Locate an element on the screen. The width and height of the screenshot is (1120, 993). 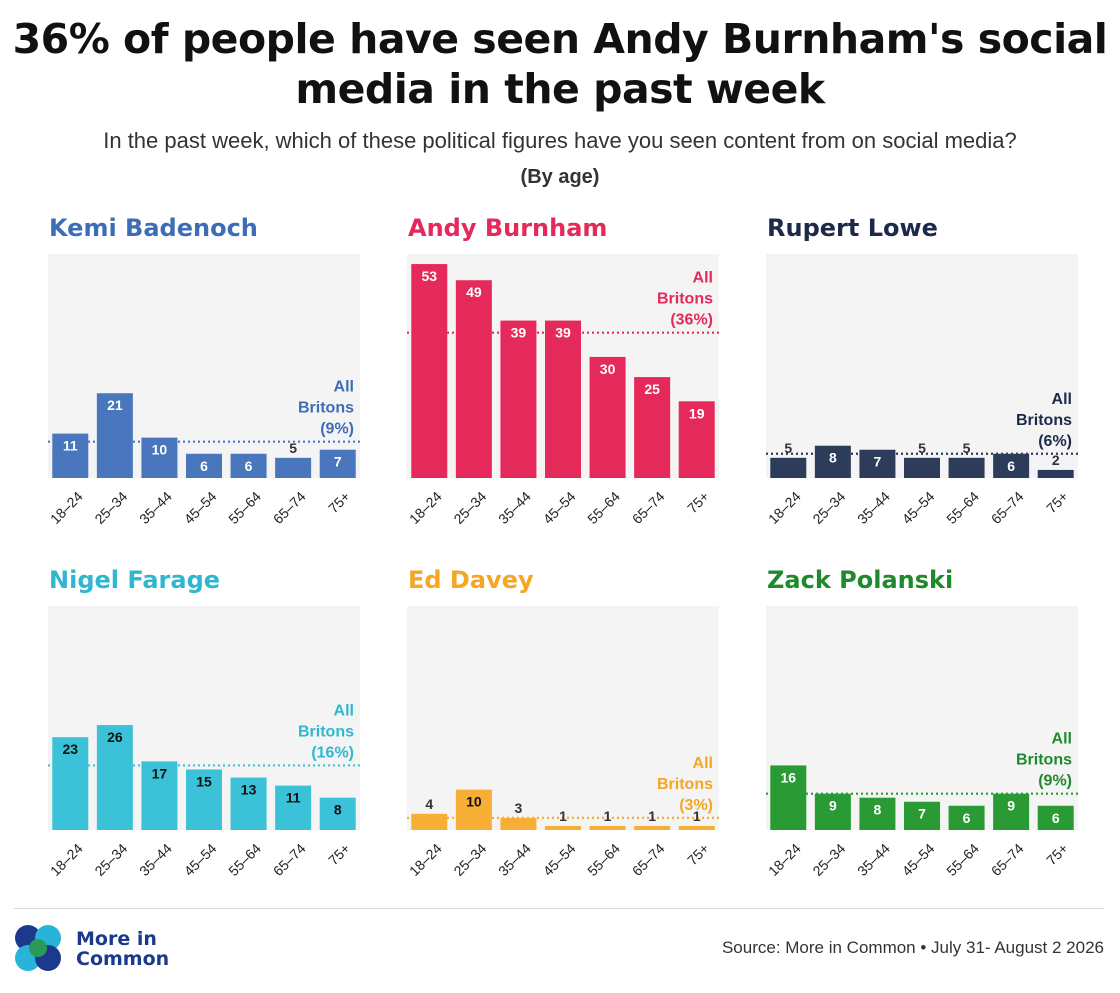
bar-value-label: 6 is located at coordinates (967, 818).